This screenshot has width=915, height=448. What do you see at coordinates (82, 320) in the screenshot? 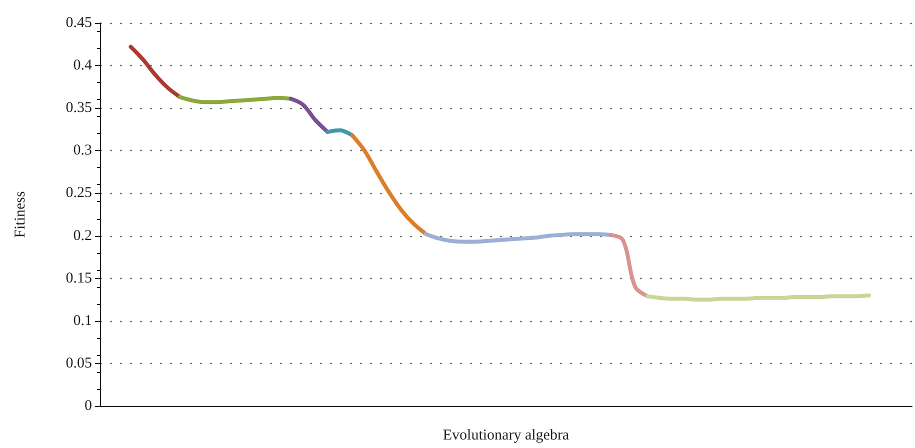
I see `y-tick-label: 0.1` at bounding box center [82, 320].